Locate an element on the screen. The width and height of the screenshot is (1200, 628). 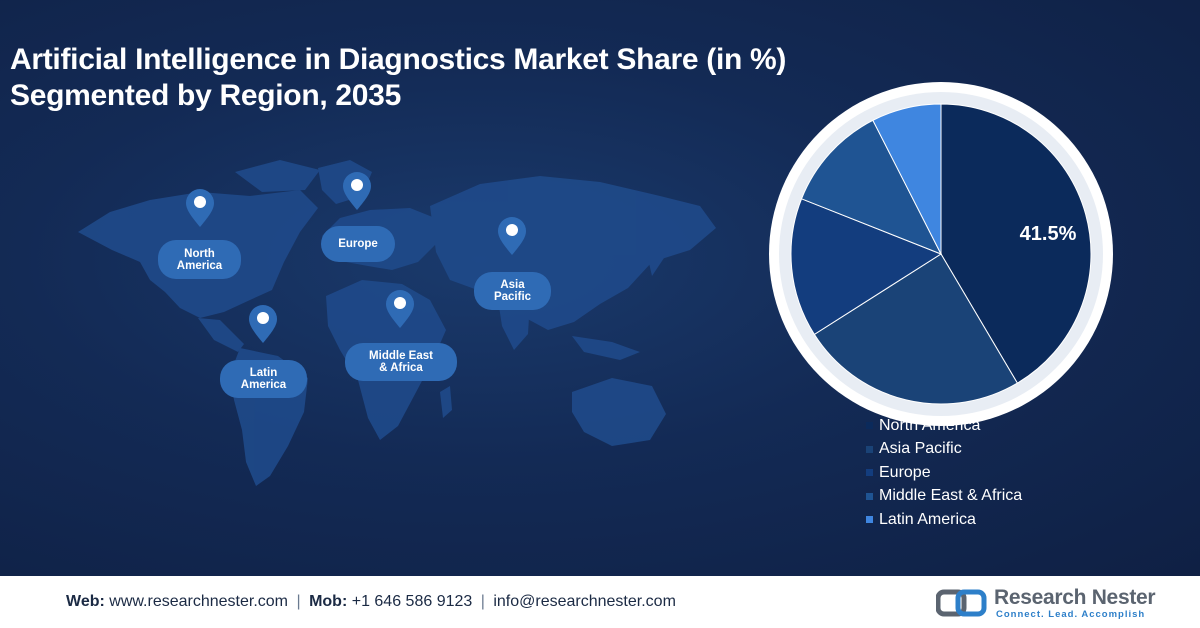
logo-icon is located at coordinates (961, 603).